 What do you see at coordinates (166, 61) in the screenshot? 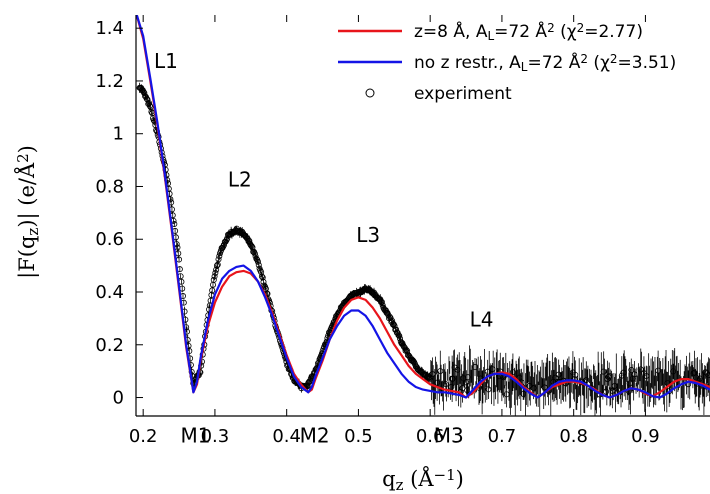
I see `annotation-l1: L1` at bounding box center [166, 61].